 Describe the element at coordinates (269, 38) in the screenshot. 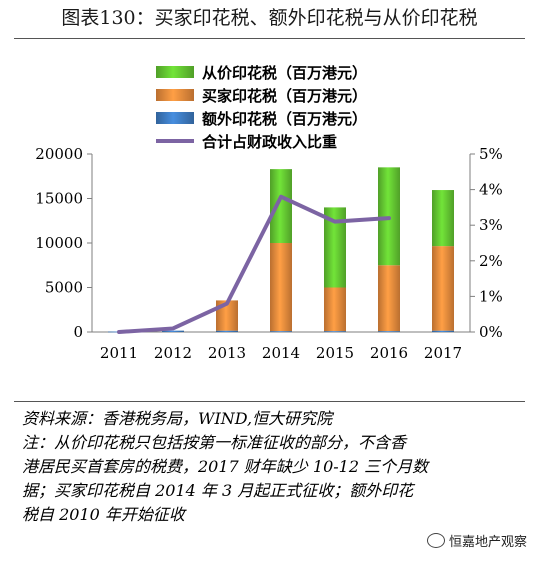

I see `title-divider` at that location.